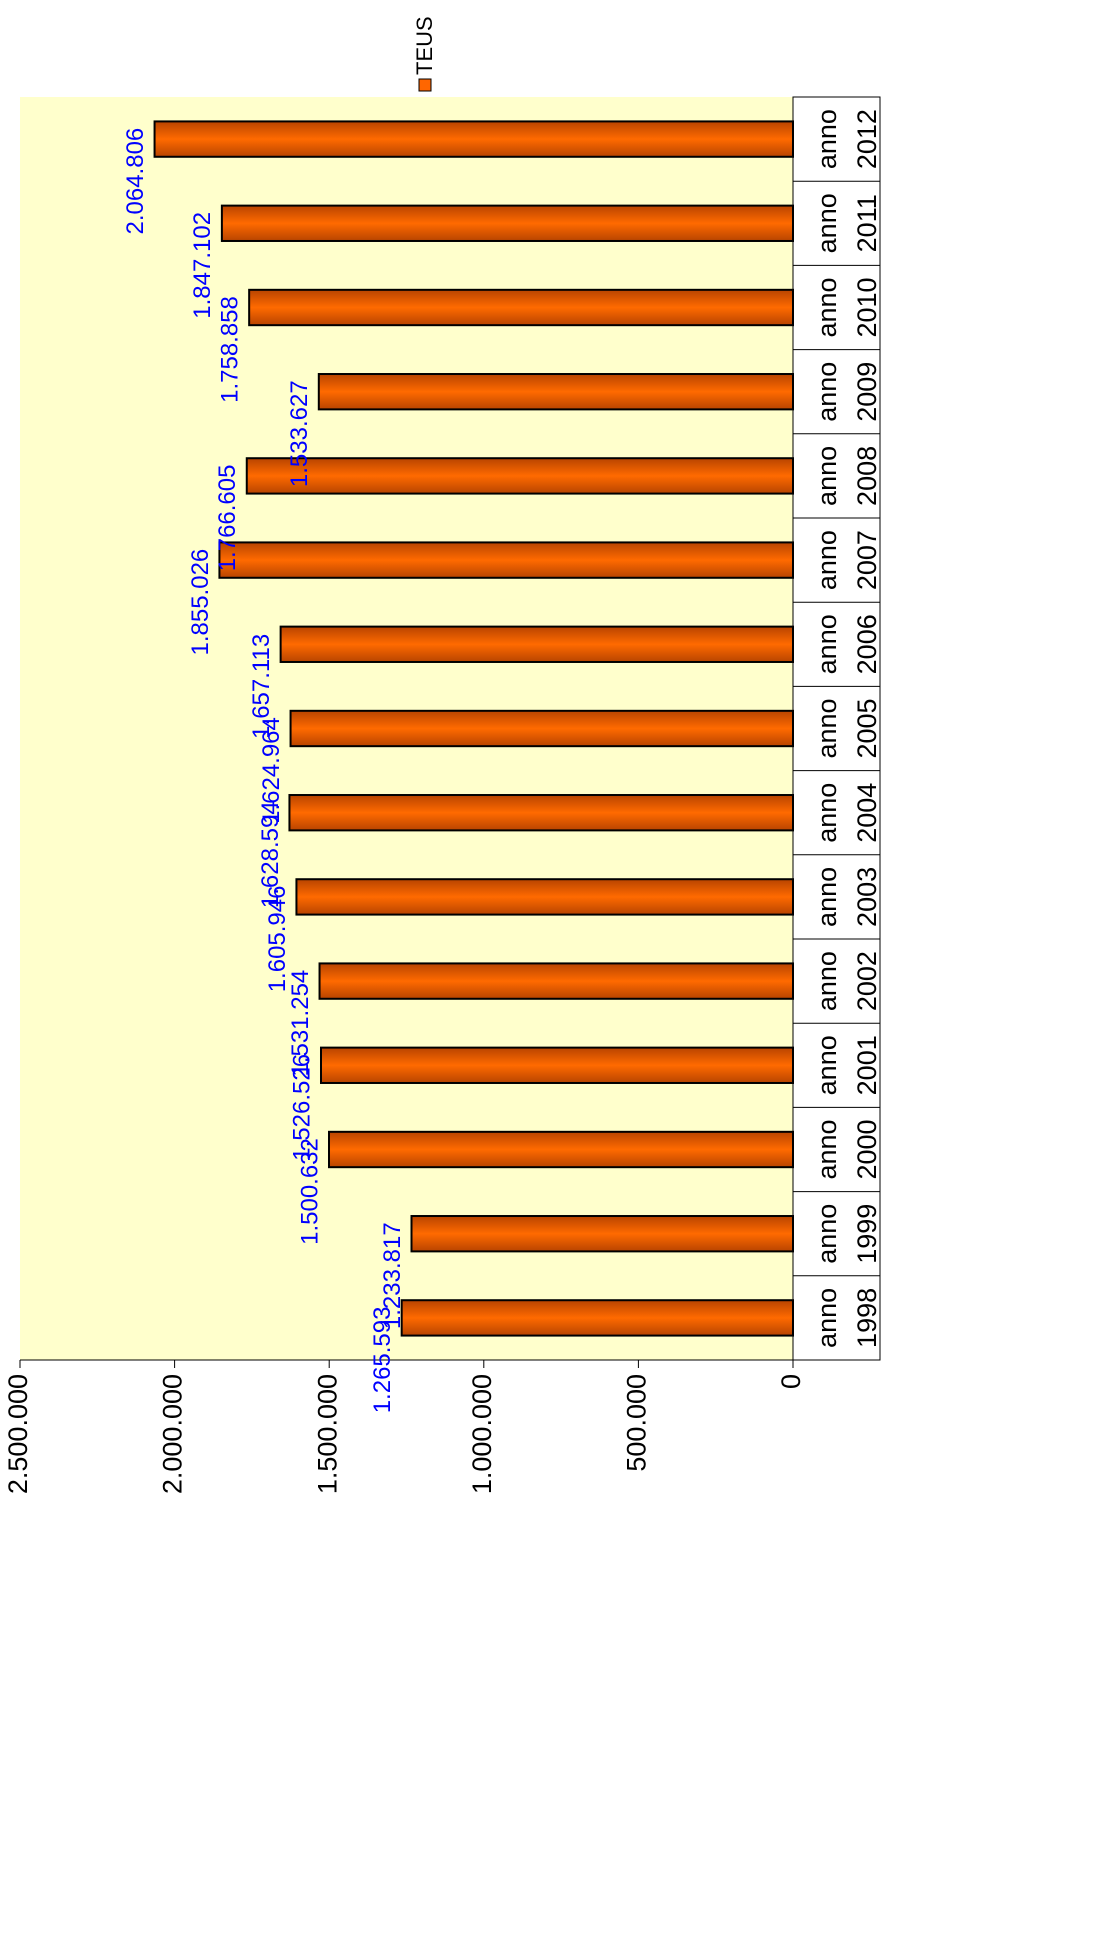 The width and height of the screenshot is (1111, 1946). I want to click on legend: TEUS, so click(428, 55).